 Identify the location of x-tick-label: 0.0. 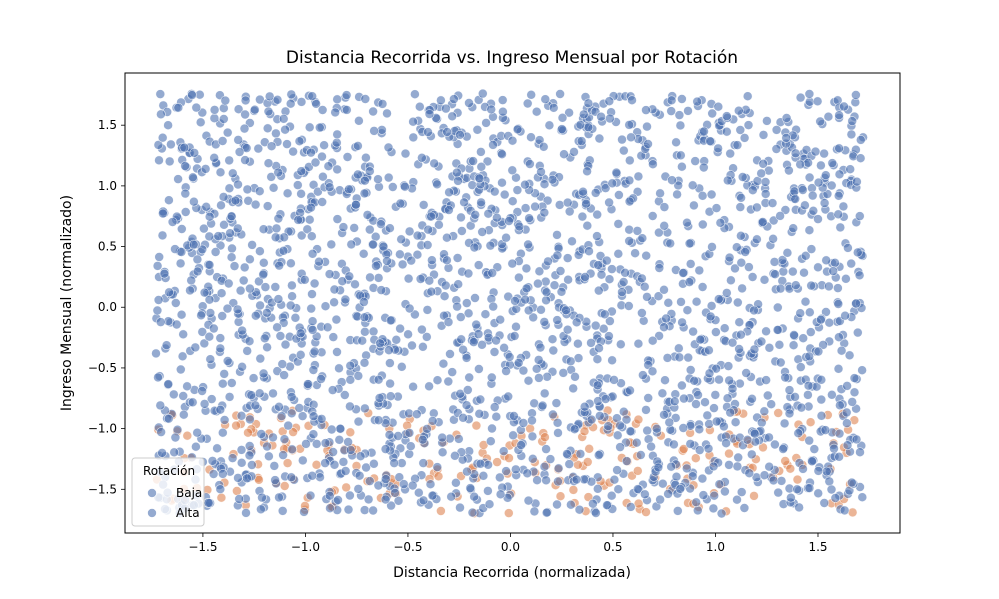
(510, 547).